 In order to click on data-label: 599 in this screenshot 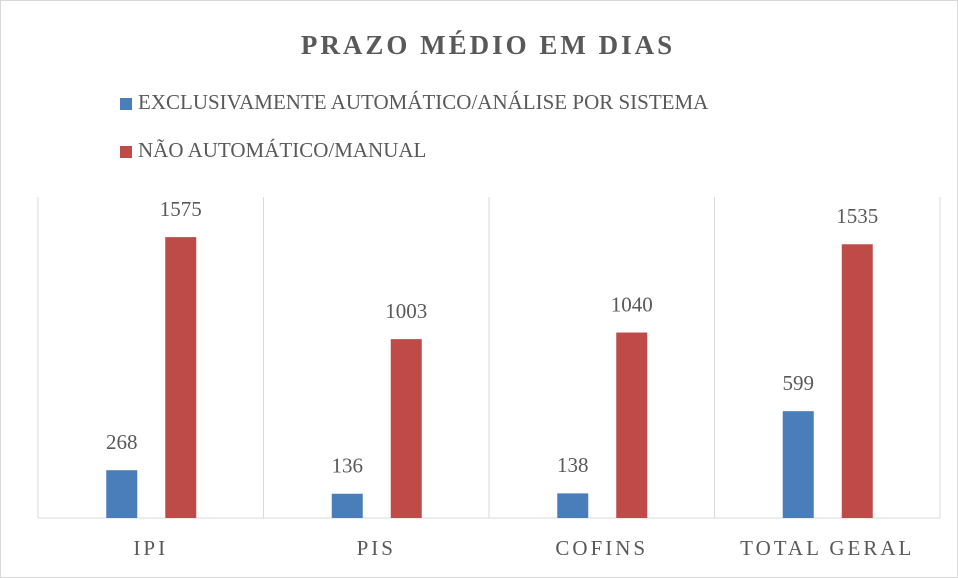, I will do `click(799, 383)`.